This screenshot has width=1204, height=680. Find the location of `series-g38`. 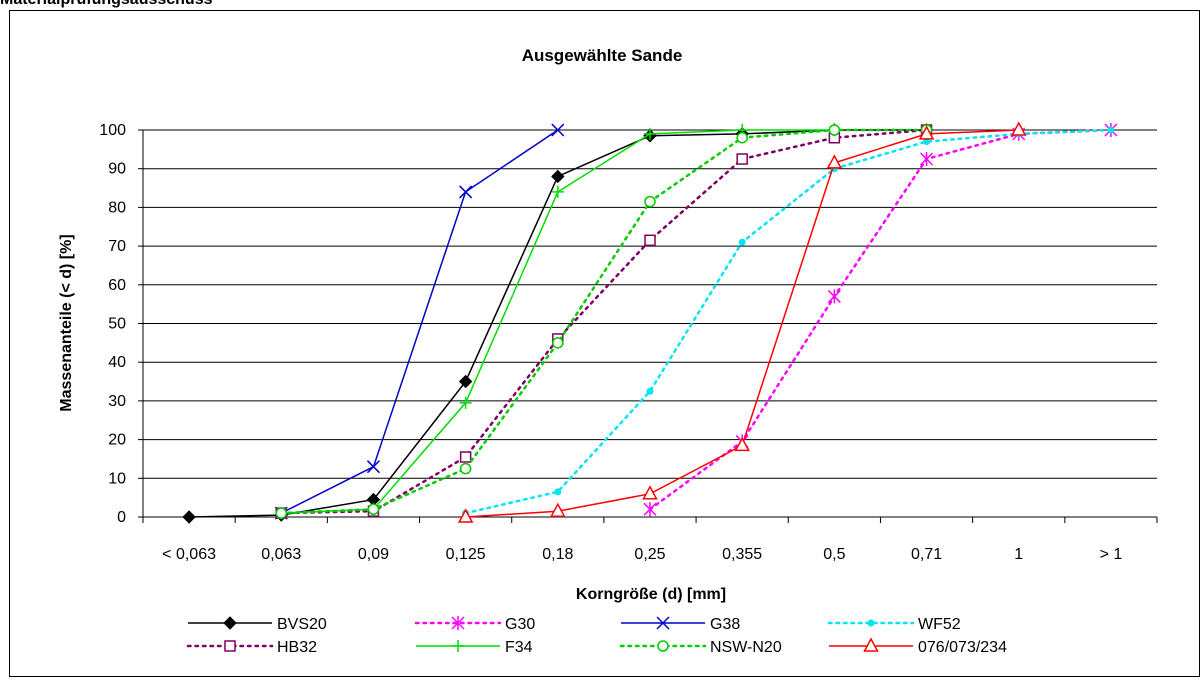

series-g38 is located at coordinates (419, 321).